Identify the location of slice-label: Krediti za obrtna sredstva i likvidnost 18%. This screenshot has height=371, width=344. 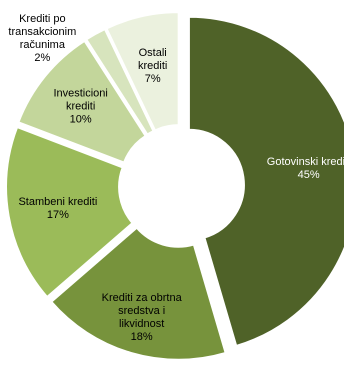
(142, 317).